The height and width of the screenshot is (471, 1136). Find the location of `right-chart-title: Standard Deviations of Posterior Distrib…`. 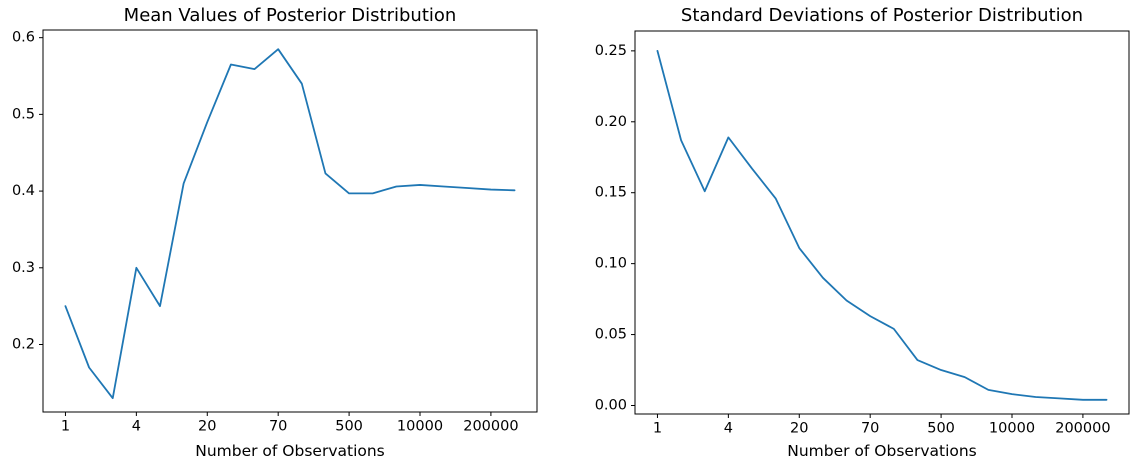

right-chart-title: Standard Deviations of Posterior Distrib… is located at coordinates (882, 15).